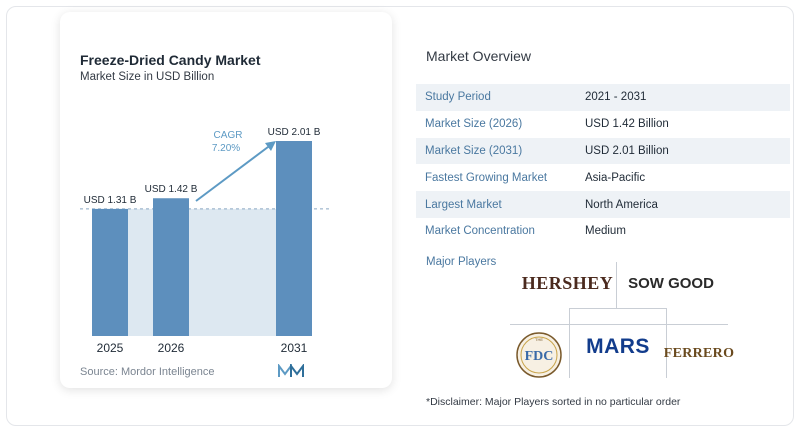  I want to click on mars-logo: MARS, so click(618, 347).